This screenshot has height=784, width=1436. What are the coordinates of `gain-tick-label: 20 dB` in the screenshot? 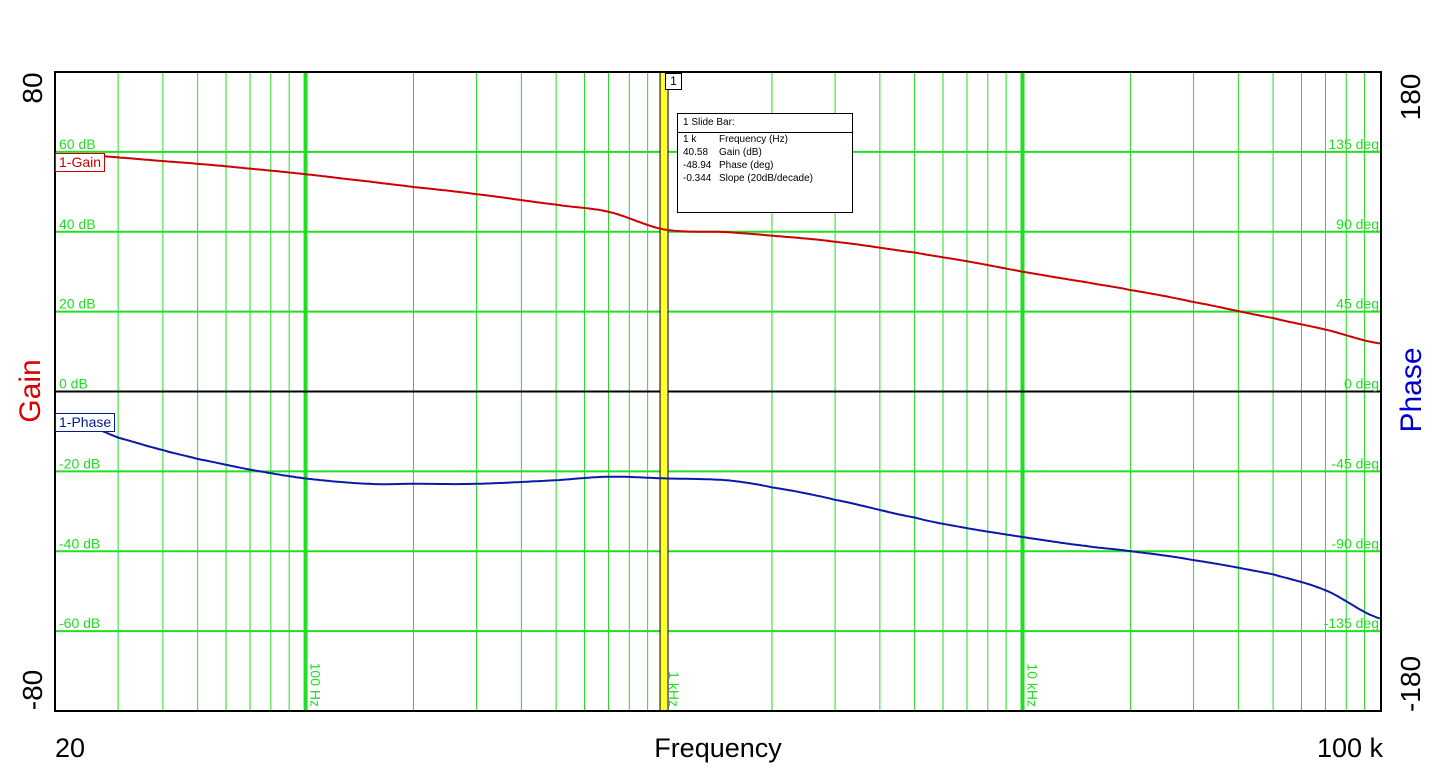 It's located at (77, 304).